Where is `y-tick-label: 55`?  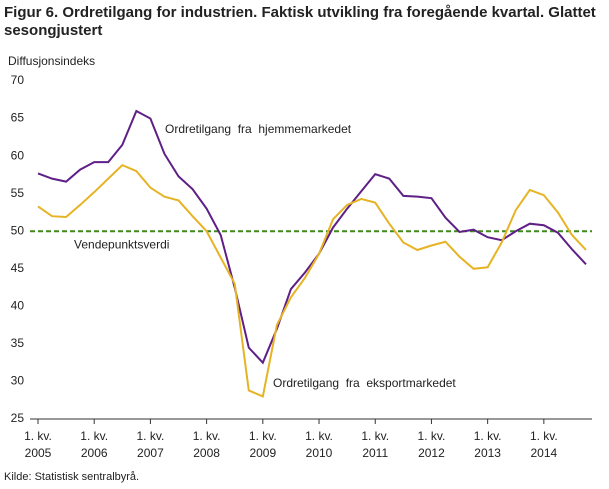
y-tick-label: 55 is located at coordinates (18, 193).